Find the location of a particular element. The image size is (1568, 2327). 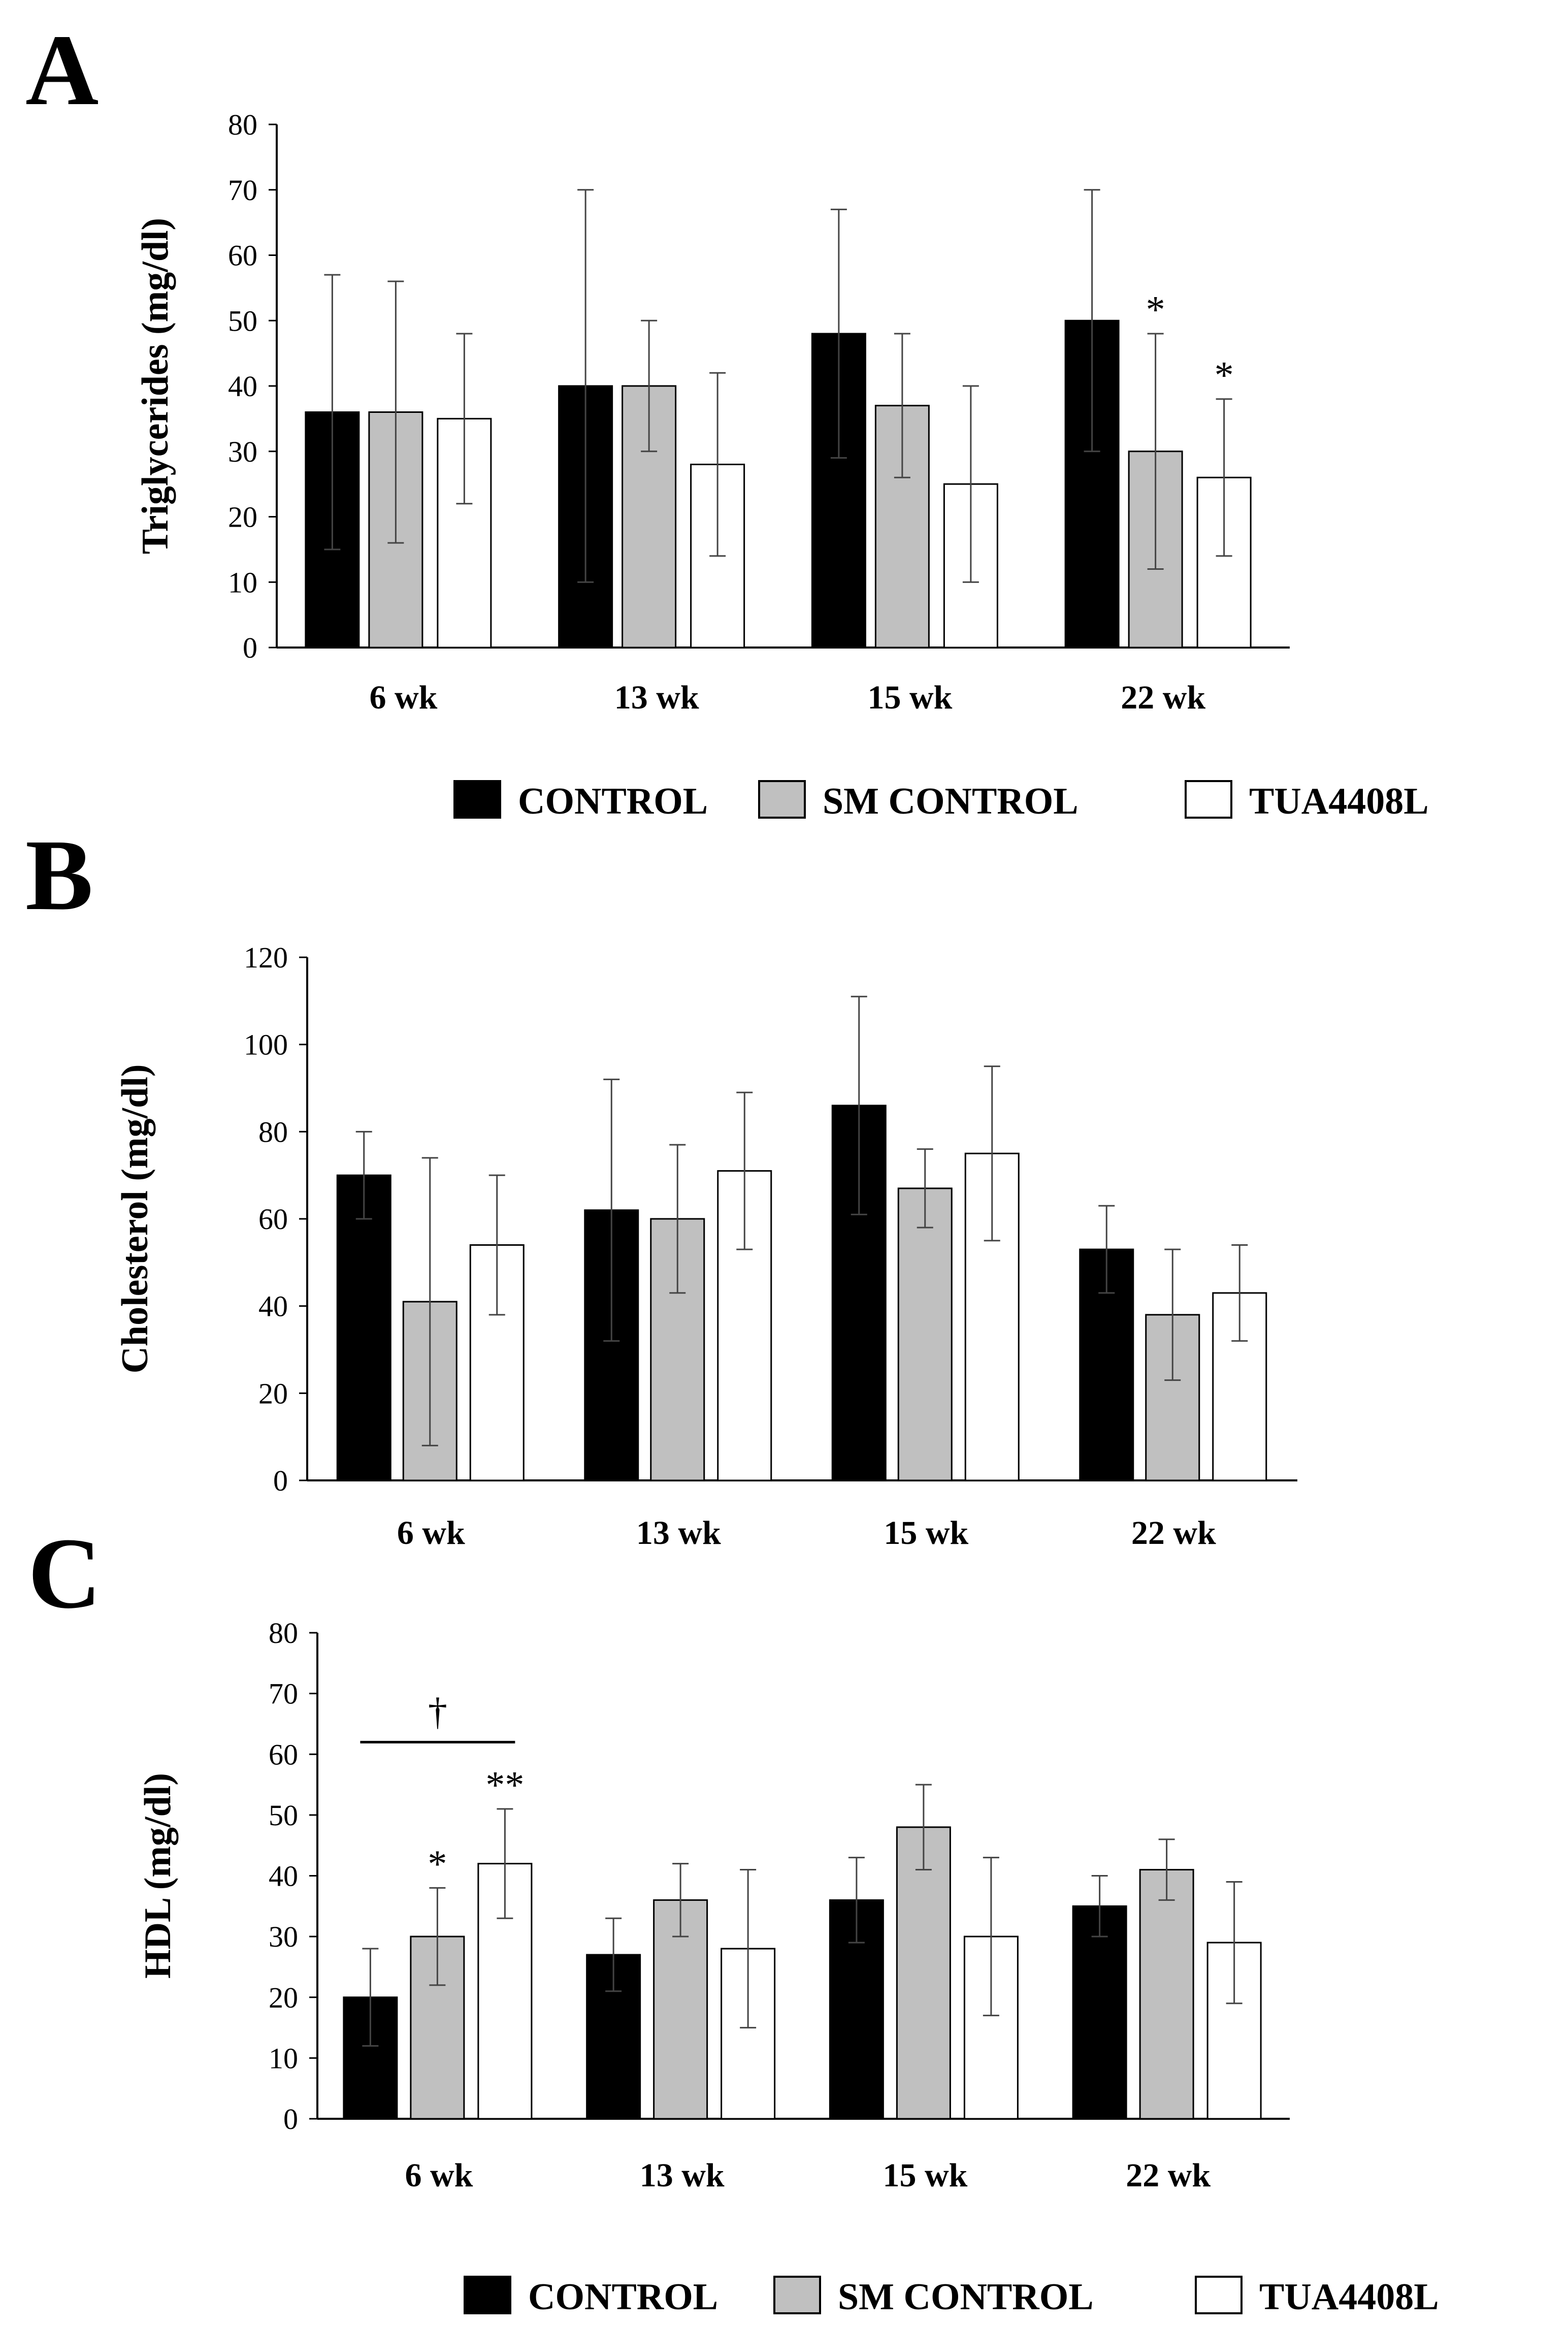

significance-mark: ** is located at coordinates (505, 1785).